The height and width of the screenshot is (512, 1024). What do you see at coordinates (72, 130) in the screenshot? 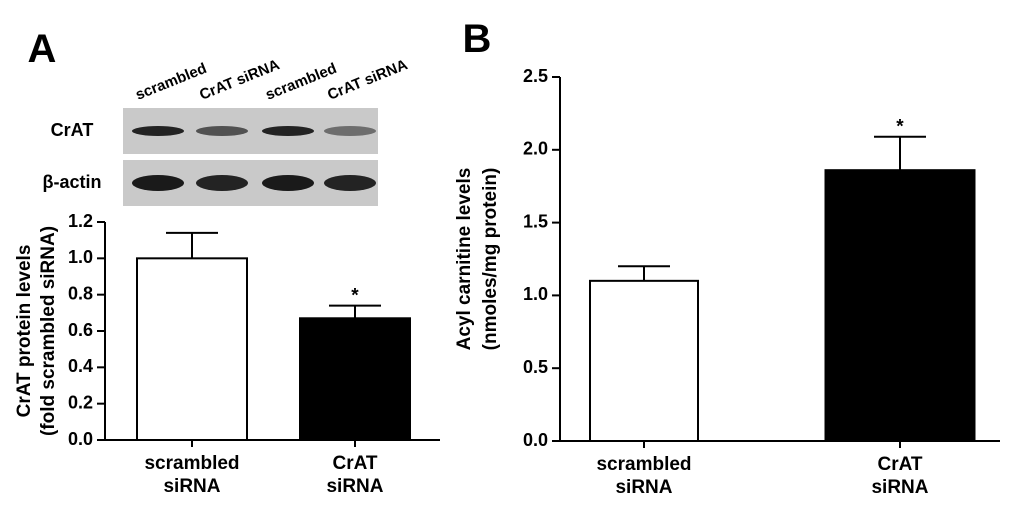
I see `blot-row-label: CrAT` at bounding box center [72, 130].